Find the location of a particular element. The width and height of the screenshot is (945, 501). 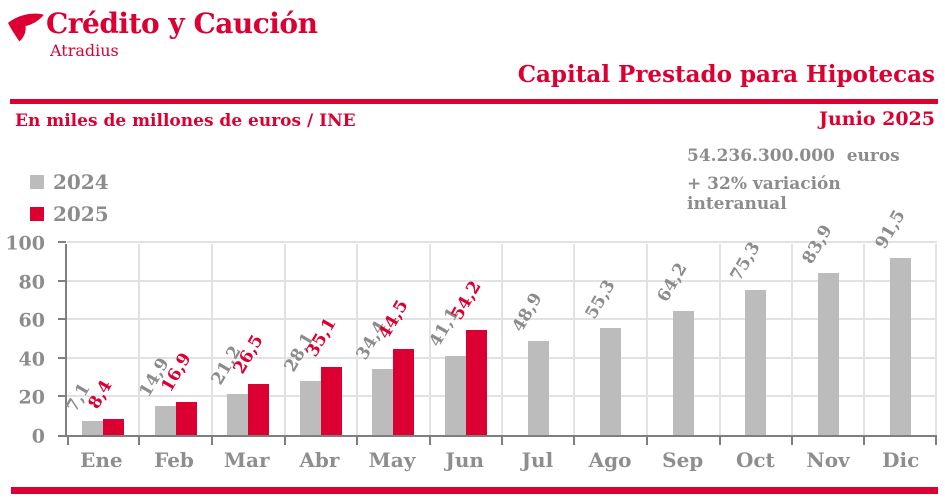

brand-logo-icon is located at coordinates (26, 27).